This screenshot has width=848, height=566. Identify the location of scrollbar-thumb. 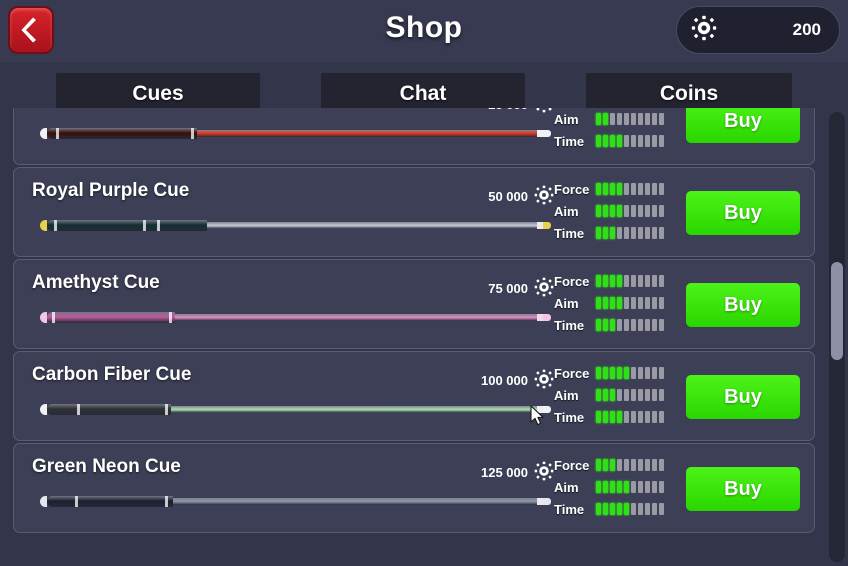
(837, 311).